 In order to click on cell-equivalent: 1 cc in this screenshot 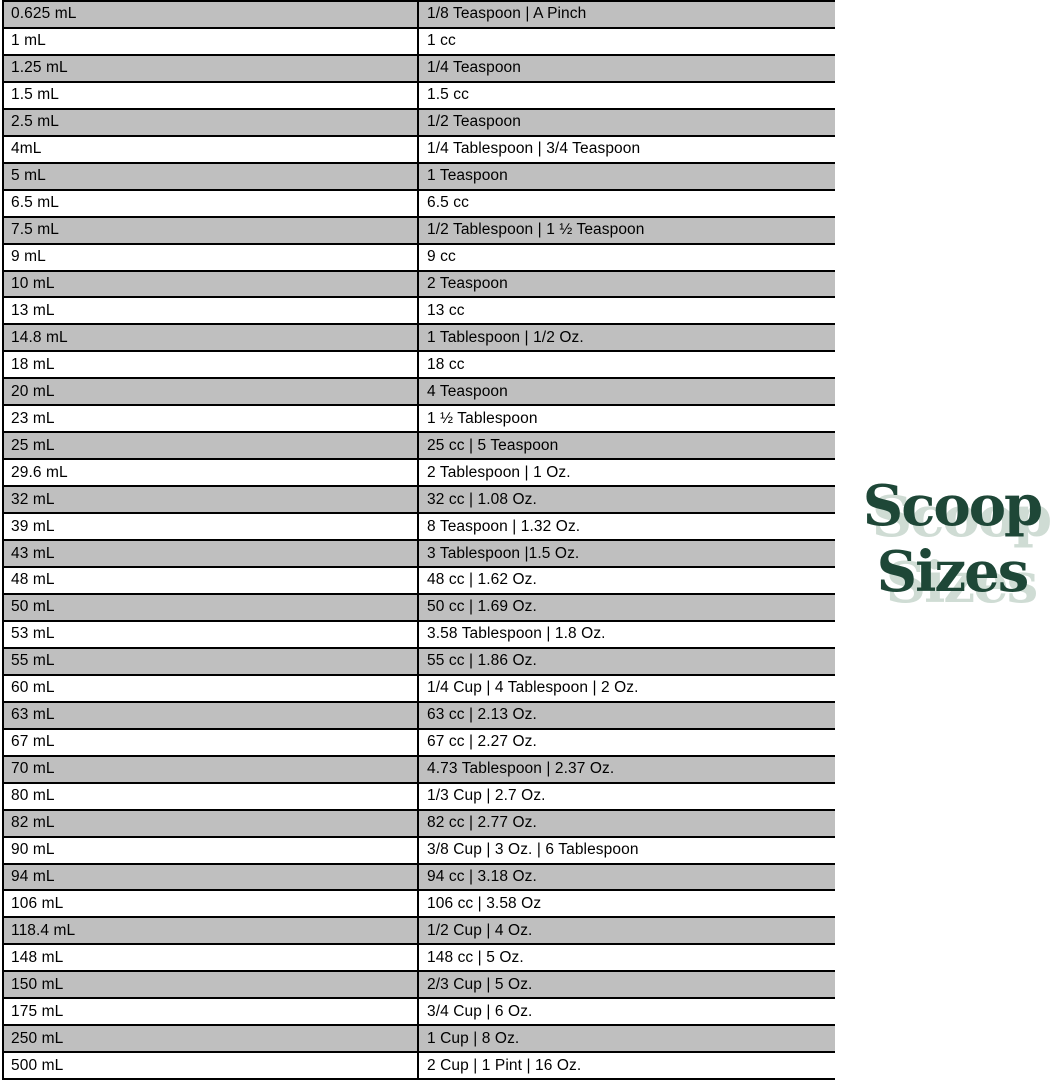, I will do `click(441, 41)`.